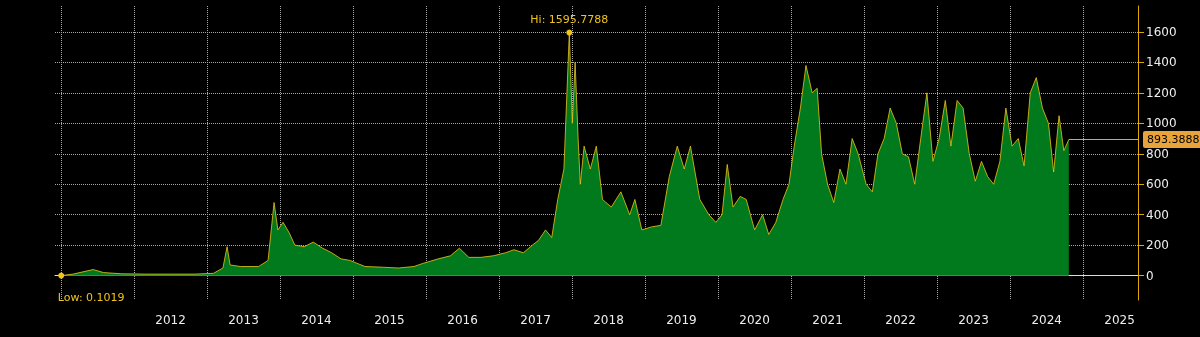  Describe the element at coordinates (1046, 320) in the screenshot. I see `x-tick-label: 2024` at that location.